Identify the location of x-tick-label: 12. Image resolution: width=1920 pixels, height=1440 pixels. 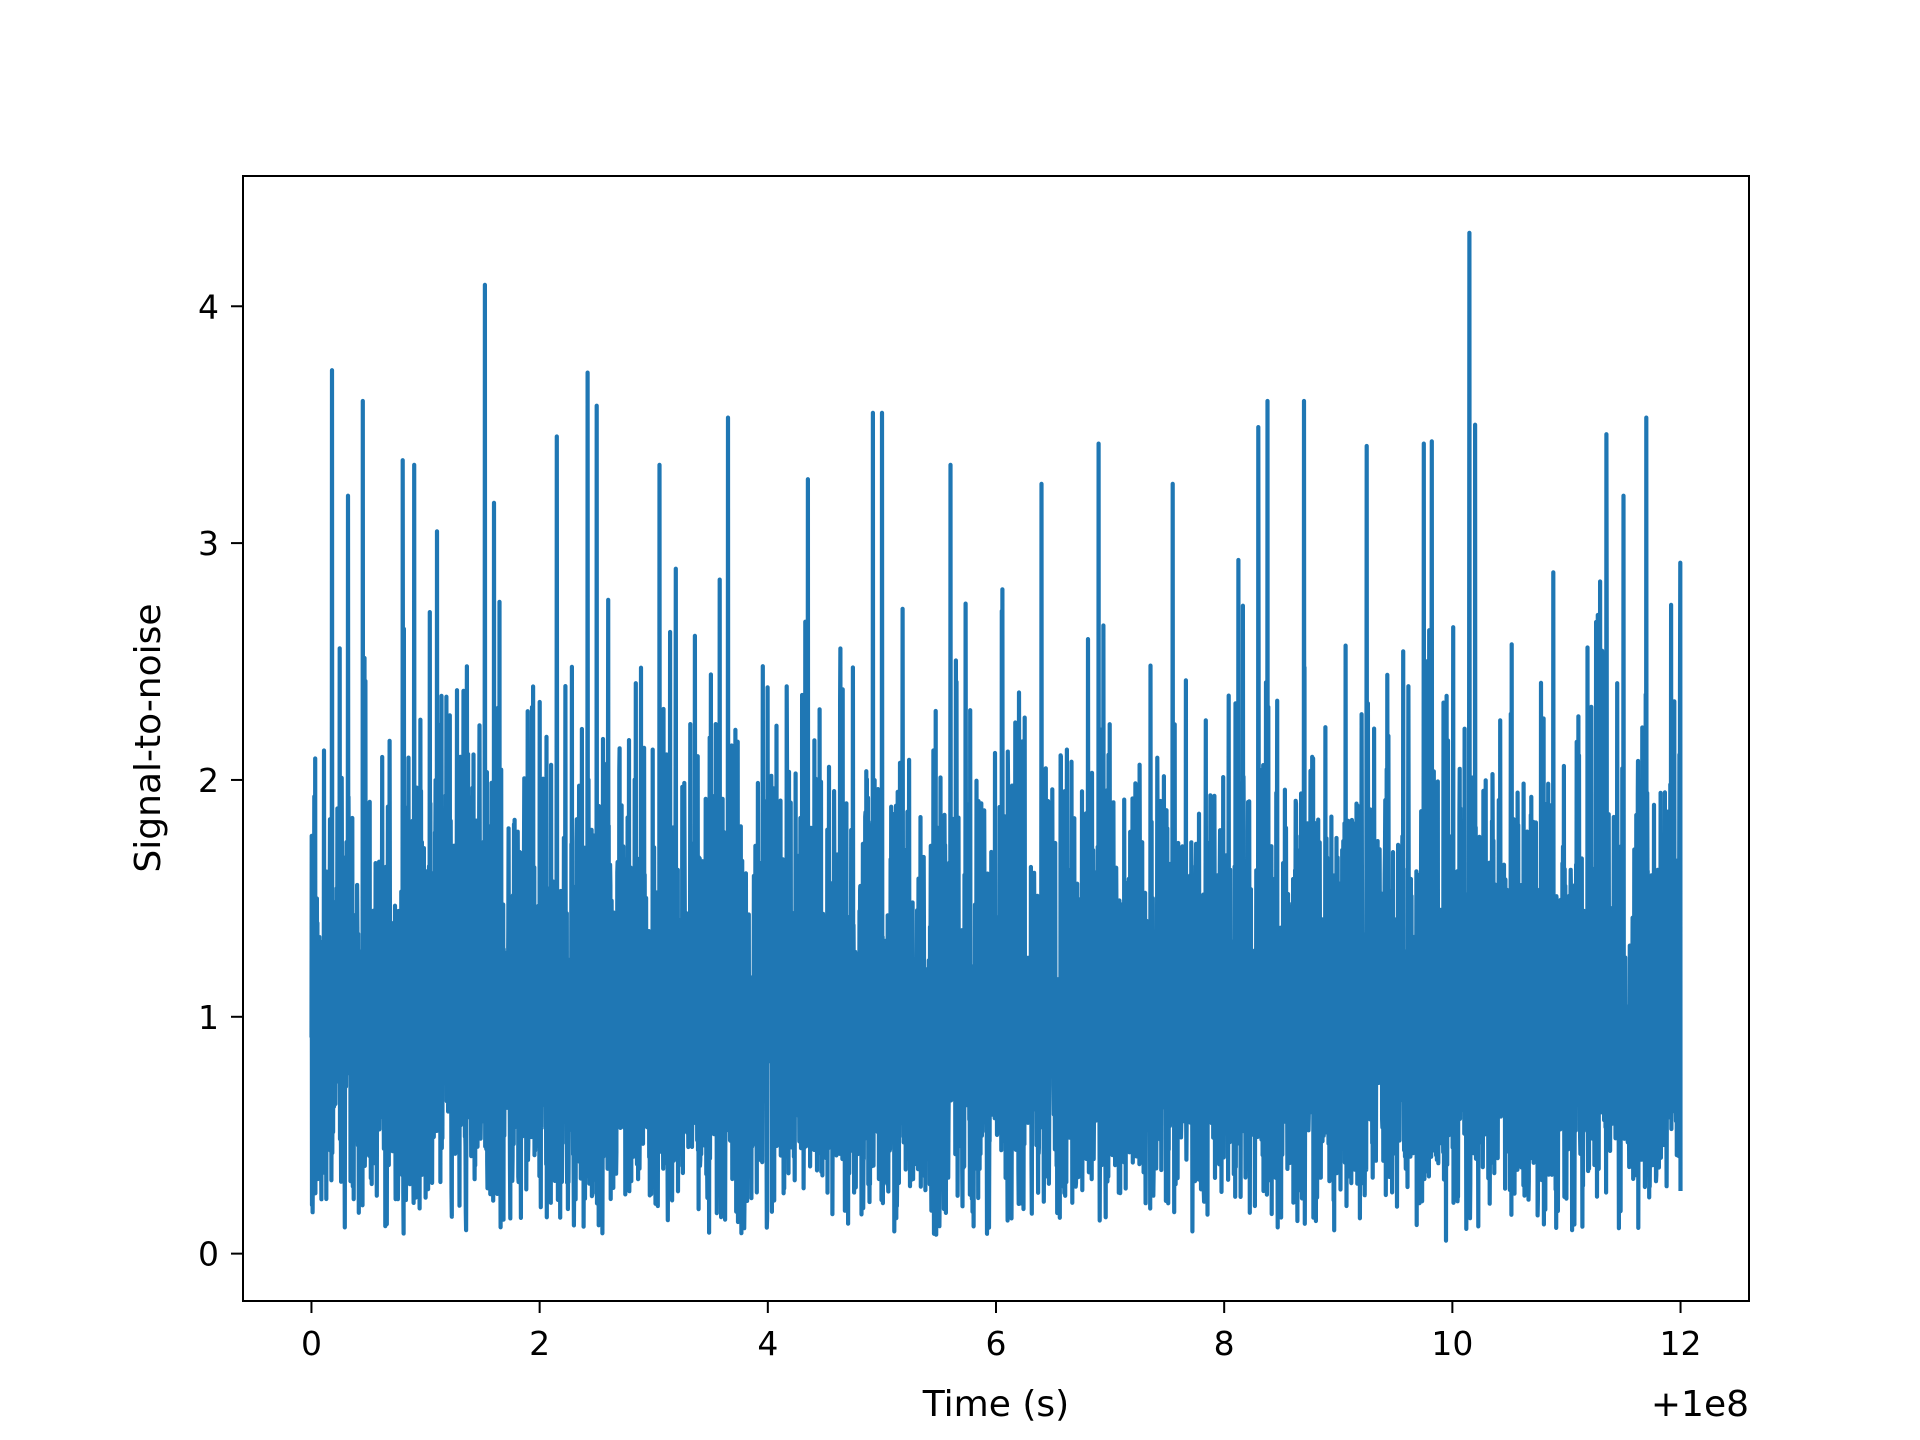
(1681, 1343).